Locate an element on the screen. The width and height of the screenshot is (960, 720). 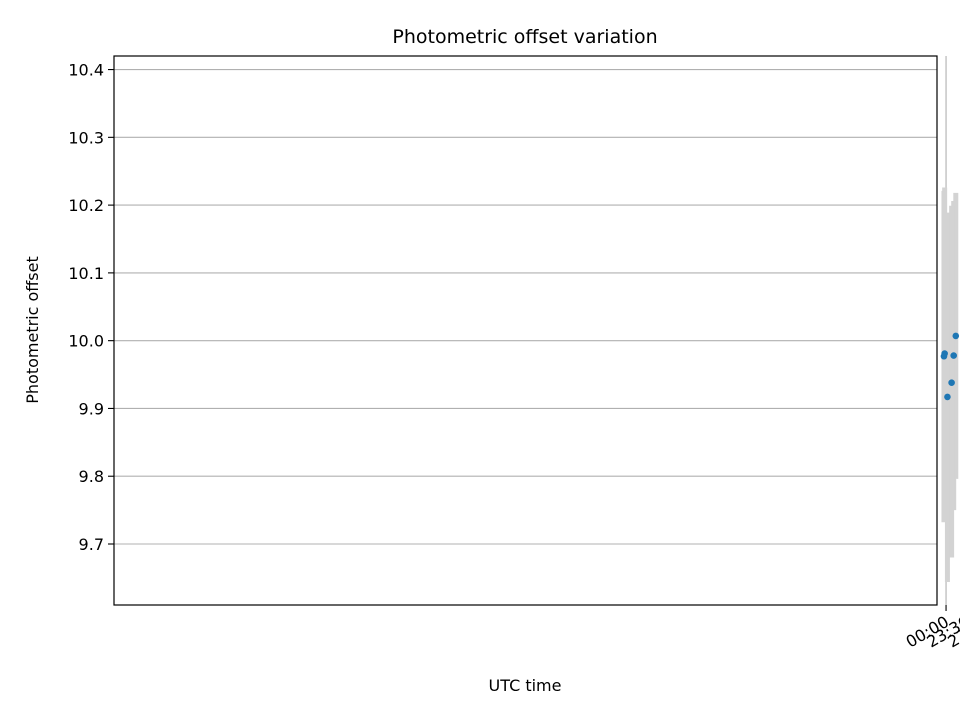
data-points is located at coordinates (950, 366).